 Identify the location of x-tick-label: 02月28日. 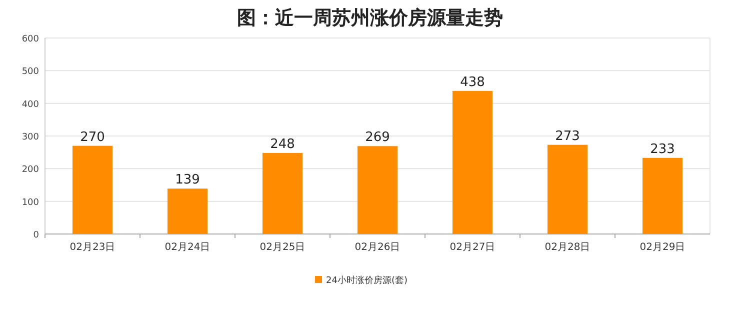
(567, 247).